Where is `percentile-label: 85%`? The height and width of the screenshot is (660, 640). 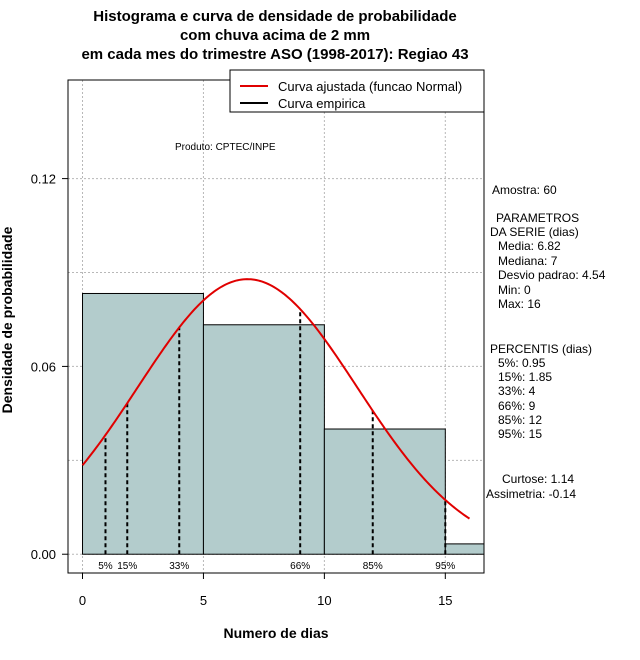 percentile-label: 85% is located at coordinates (373, 566).